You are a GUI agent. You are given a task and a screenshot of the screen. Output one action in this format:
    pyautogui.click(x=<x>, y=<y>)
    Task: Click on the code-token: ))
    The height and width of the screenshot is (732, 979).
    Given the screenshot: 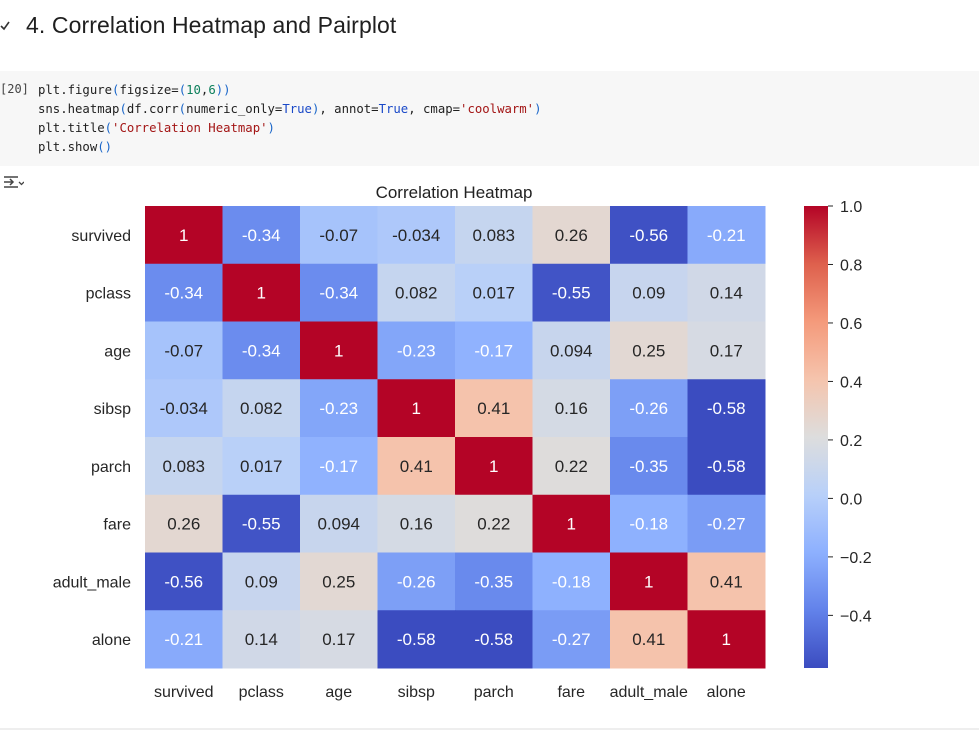 What is the action you would take?
    pyautogui.click(x=223, y=90)
    